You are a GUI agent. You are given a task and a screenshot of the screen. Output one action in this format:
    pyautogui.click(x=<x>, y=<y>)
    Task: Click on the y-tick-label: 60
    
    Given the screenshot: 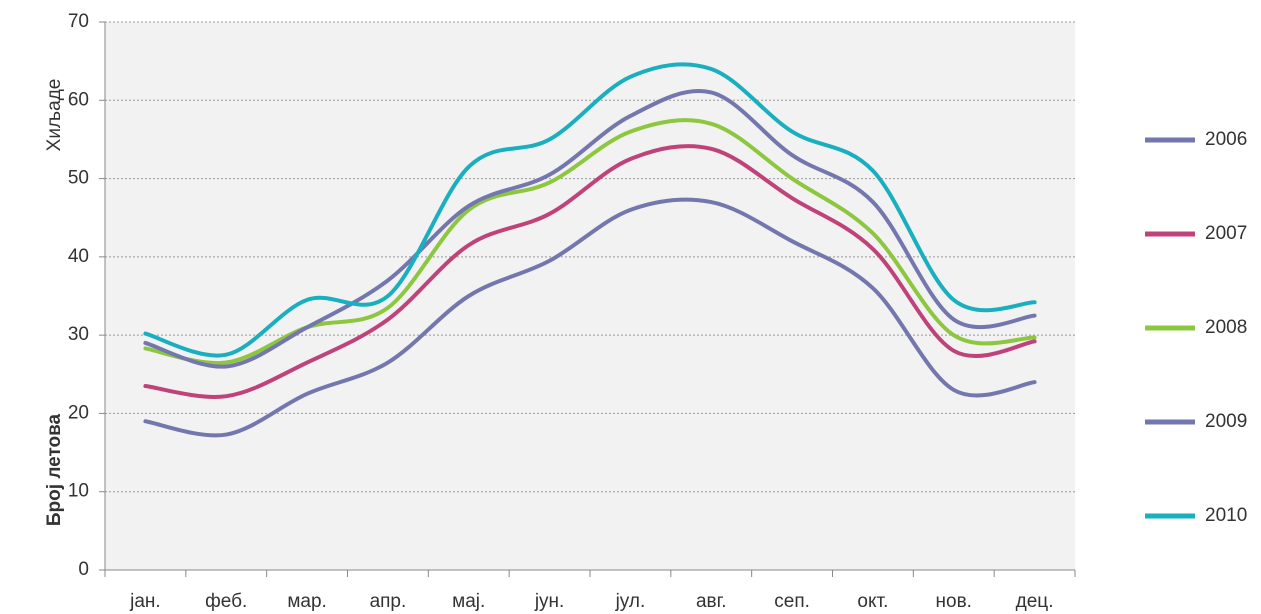 What is the action you would take?
    pyautogui.click(x=78, y=99)
    